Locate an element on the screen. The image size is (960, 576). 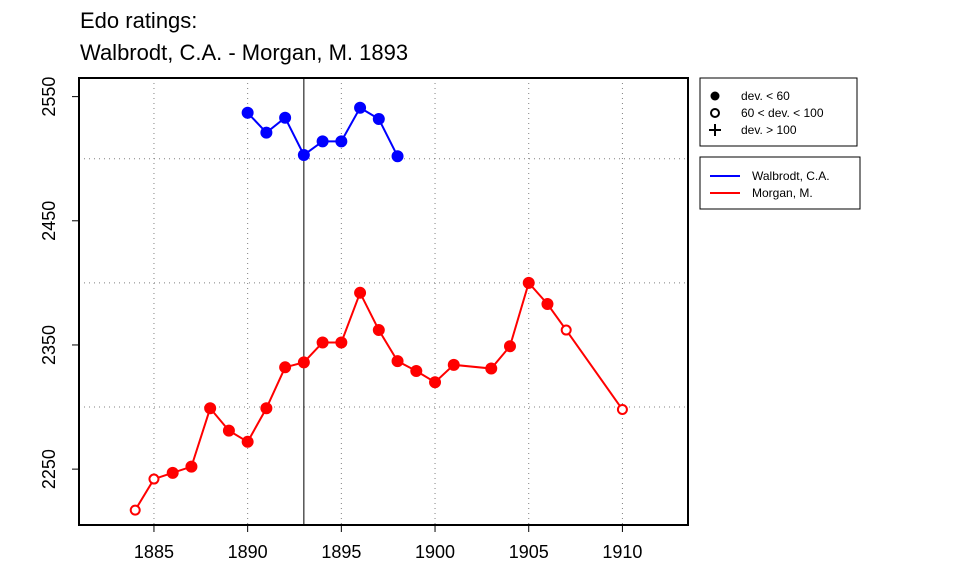
legend-marker-types: dev. < 60 60 < dev. < 100 dev. > 100 is located at coordinates (778, 112).